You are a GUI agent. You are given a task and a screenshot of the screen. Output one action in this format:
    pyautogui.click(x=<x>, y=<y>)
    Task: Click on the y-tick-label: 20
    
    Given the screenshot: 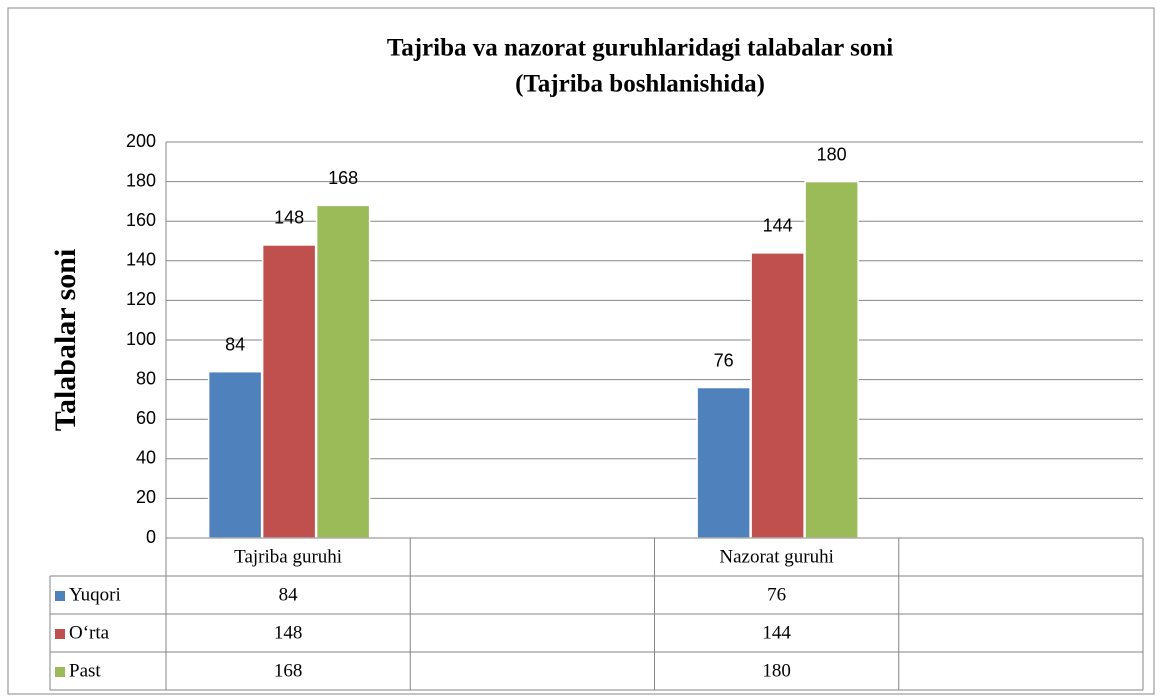 What is the action you would take?
    pyautogui.click(x=146, y=497)
    